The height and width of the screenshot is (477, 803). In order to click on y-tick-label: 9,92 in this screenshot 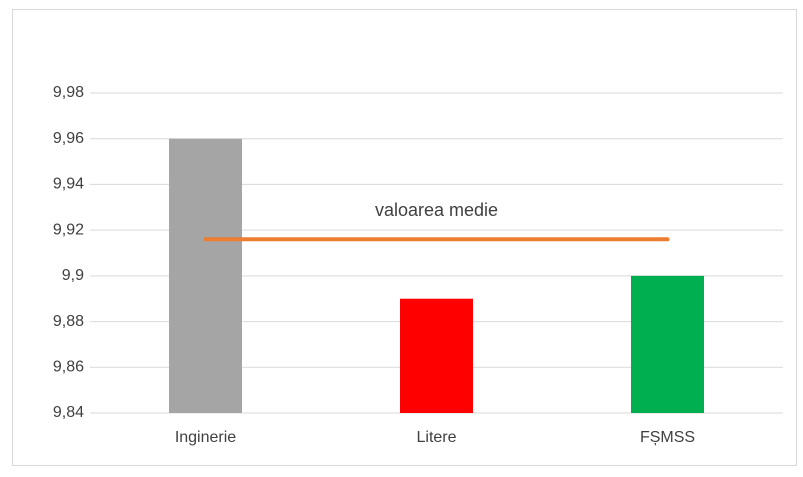, I will do `click(68, 229)`.